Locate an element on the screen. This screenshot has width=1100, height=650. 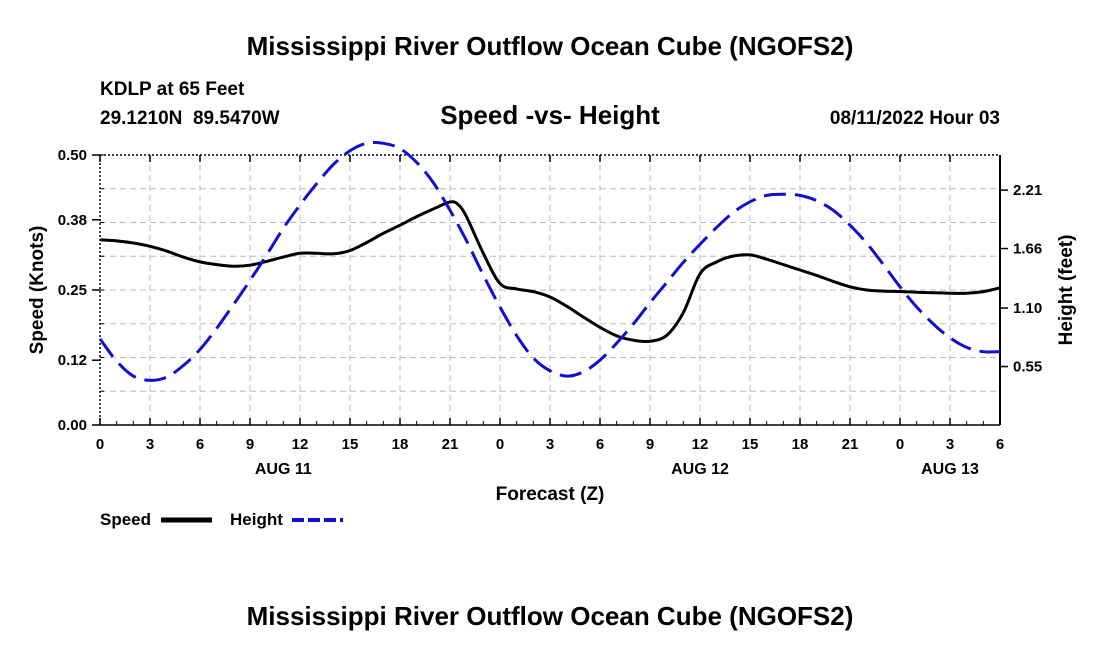
legend-height-label: Height is located at coordinates (256, 519).